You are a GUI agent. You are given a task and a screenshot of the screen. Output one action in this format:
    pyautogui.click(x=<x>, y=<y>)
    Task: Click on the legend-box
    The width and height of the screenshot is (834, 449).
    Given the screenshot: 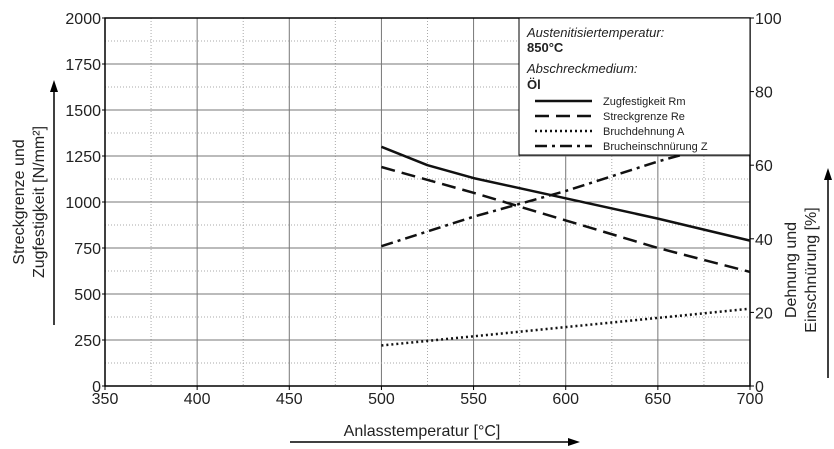 What is the action you would take?
    pyautogui.click(x=634, y=86)
    